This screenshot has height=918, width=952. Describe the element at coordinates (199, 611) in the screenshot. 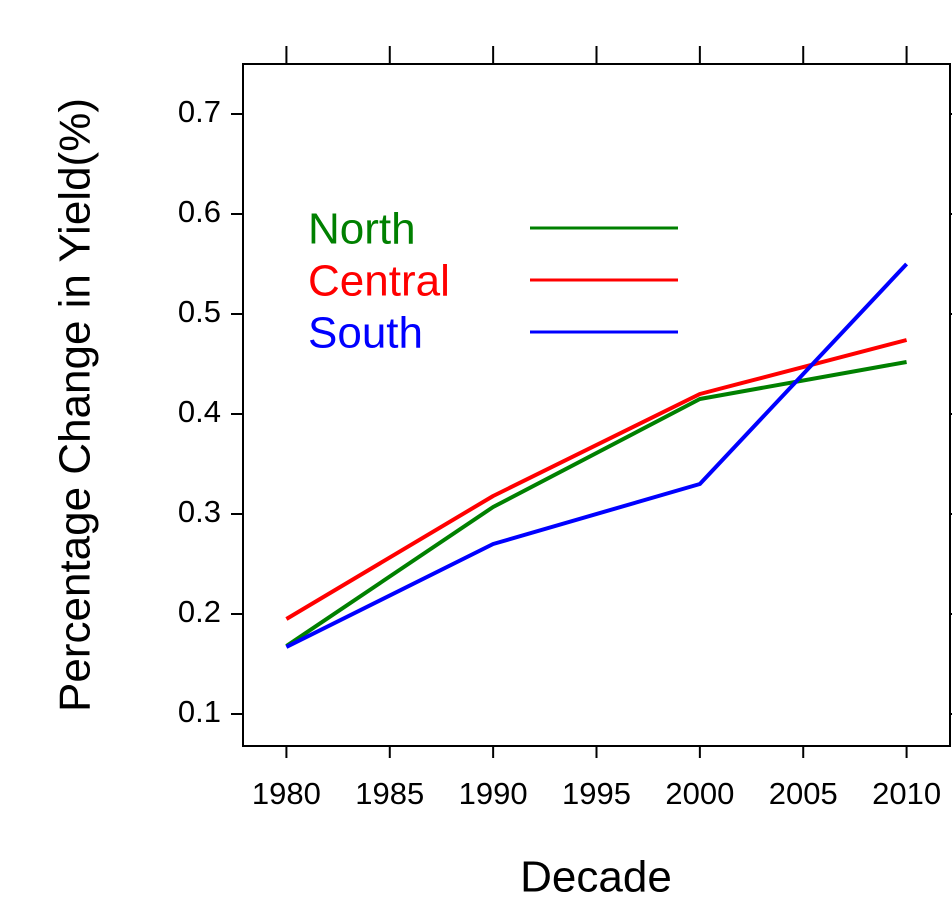

I see `y-tick-label: 0.2` at that location.